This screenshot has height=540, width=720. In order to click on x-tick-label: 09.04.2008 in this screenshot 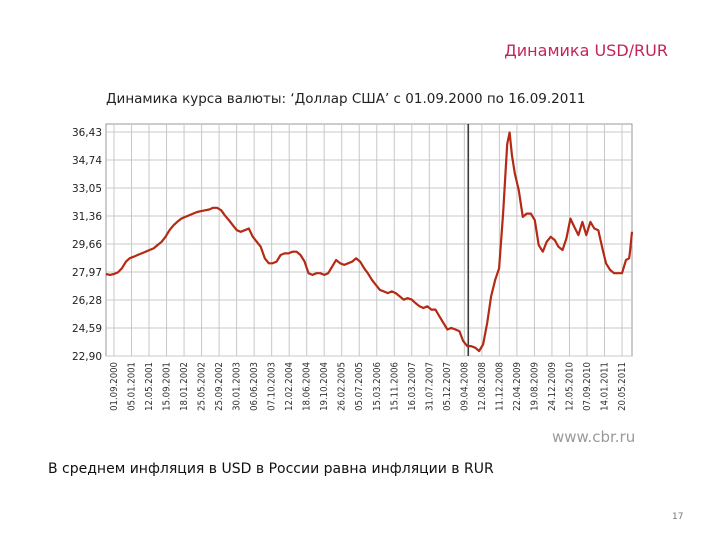, I will do `click(464, 386)`.